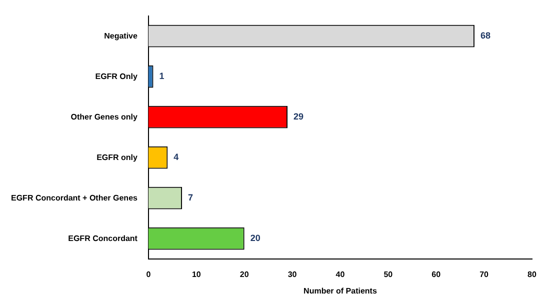  I want to click on x-tick-label: 10, so click(197, 274).